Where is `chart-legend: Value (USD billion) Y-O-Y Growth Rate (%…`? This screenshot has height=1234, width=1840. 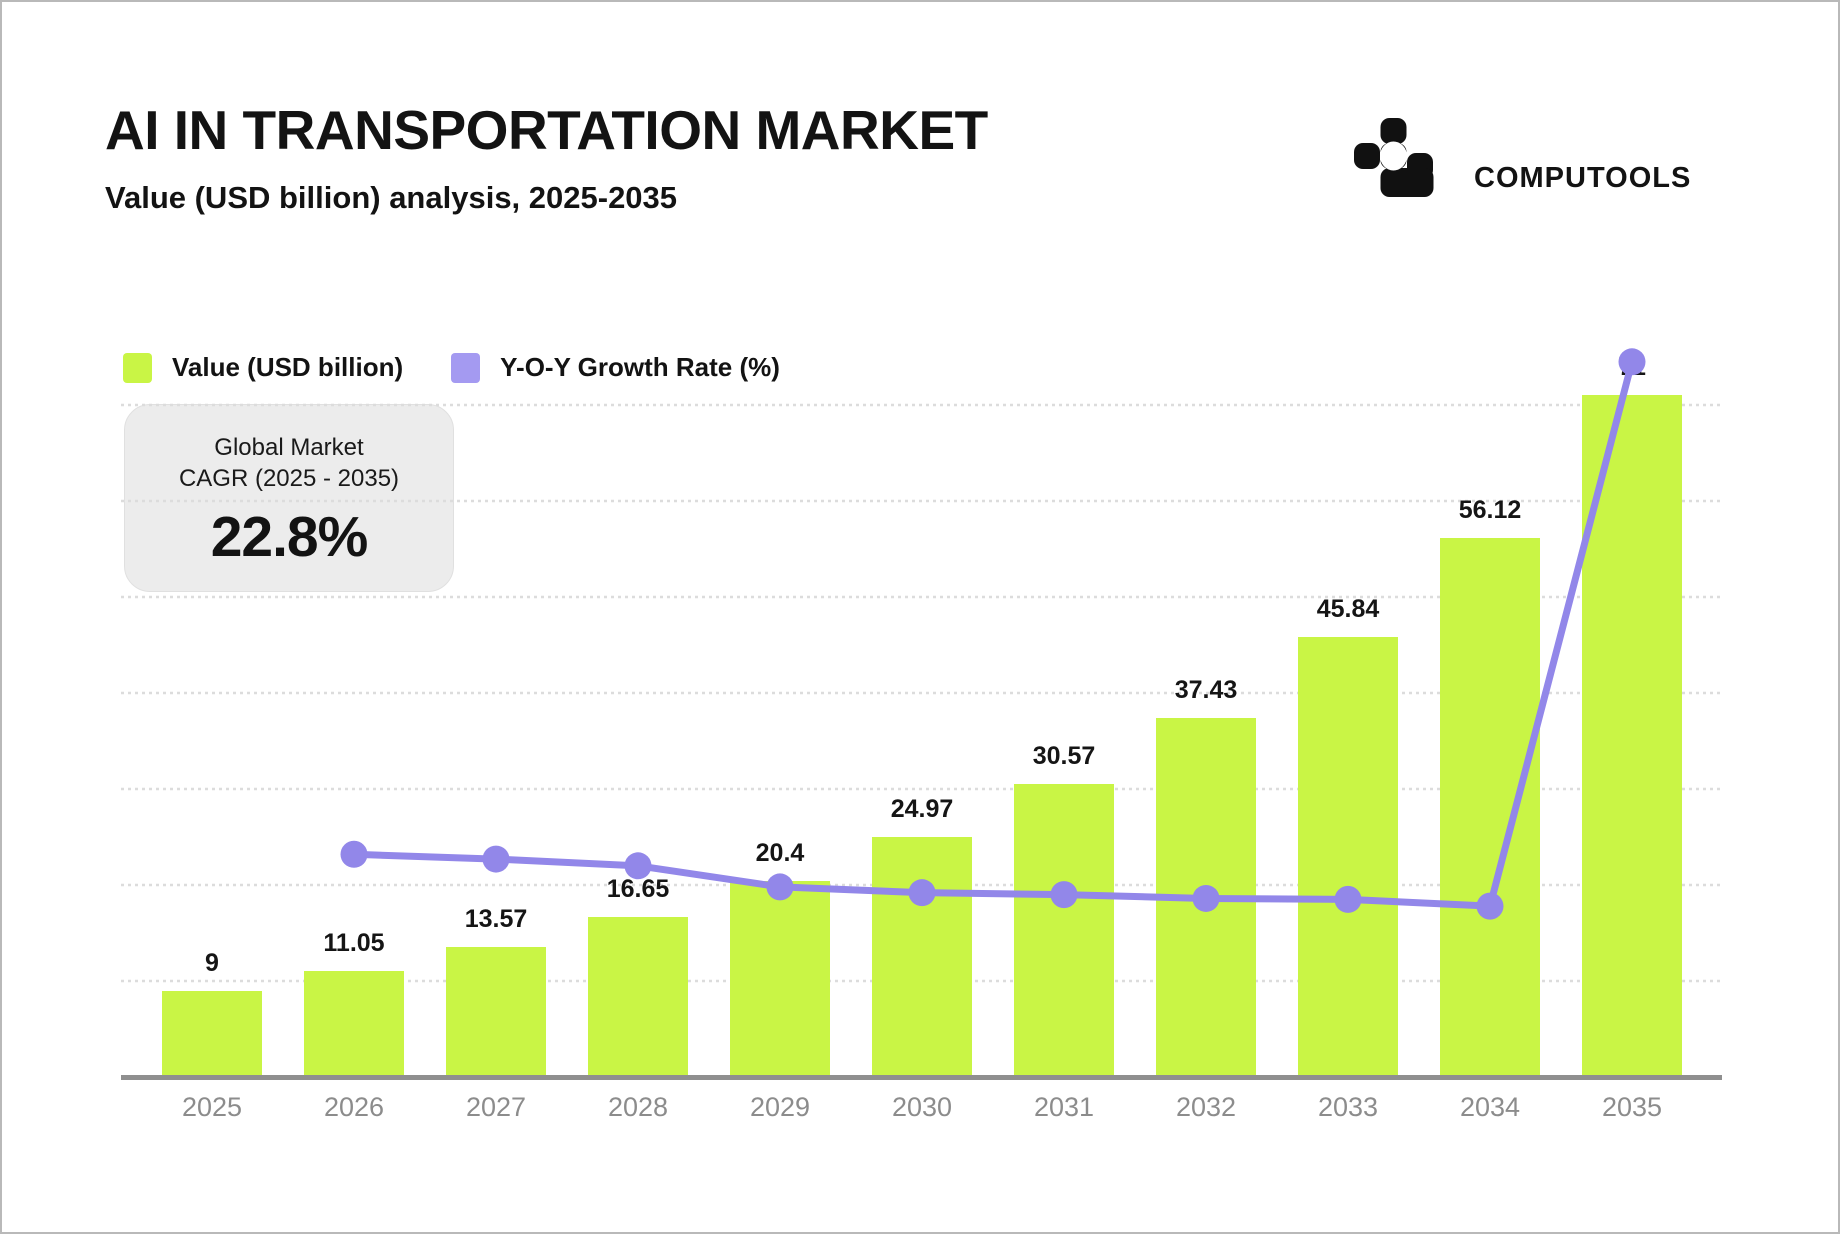 chart-legend: Value (USD billion) Y-O-Y Growth Rate (%… is located at coordinates (451, 367).